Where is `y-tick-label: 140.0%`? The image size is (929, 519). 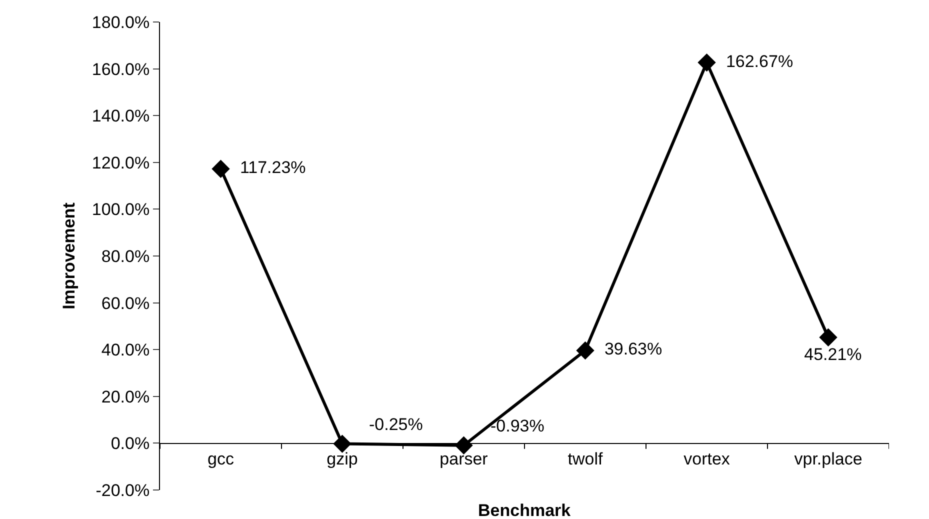 y-tick-label: 140.0% is located at coordinates (121, 116).